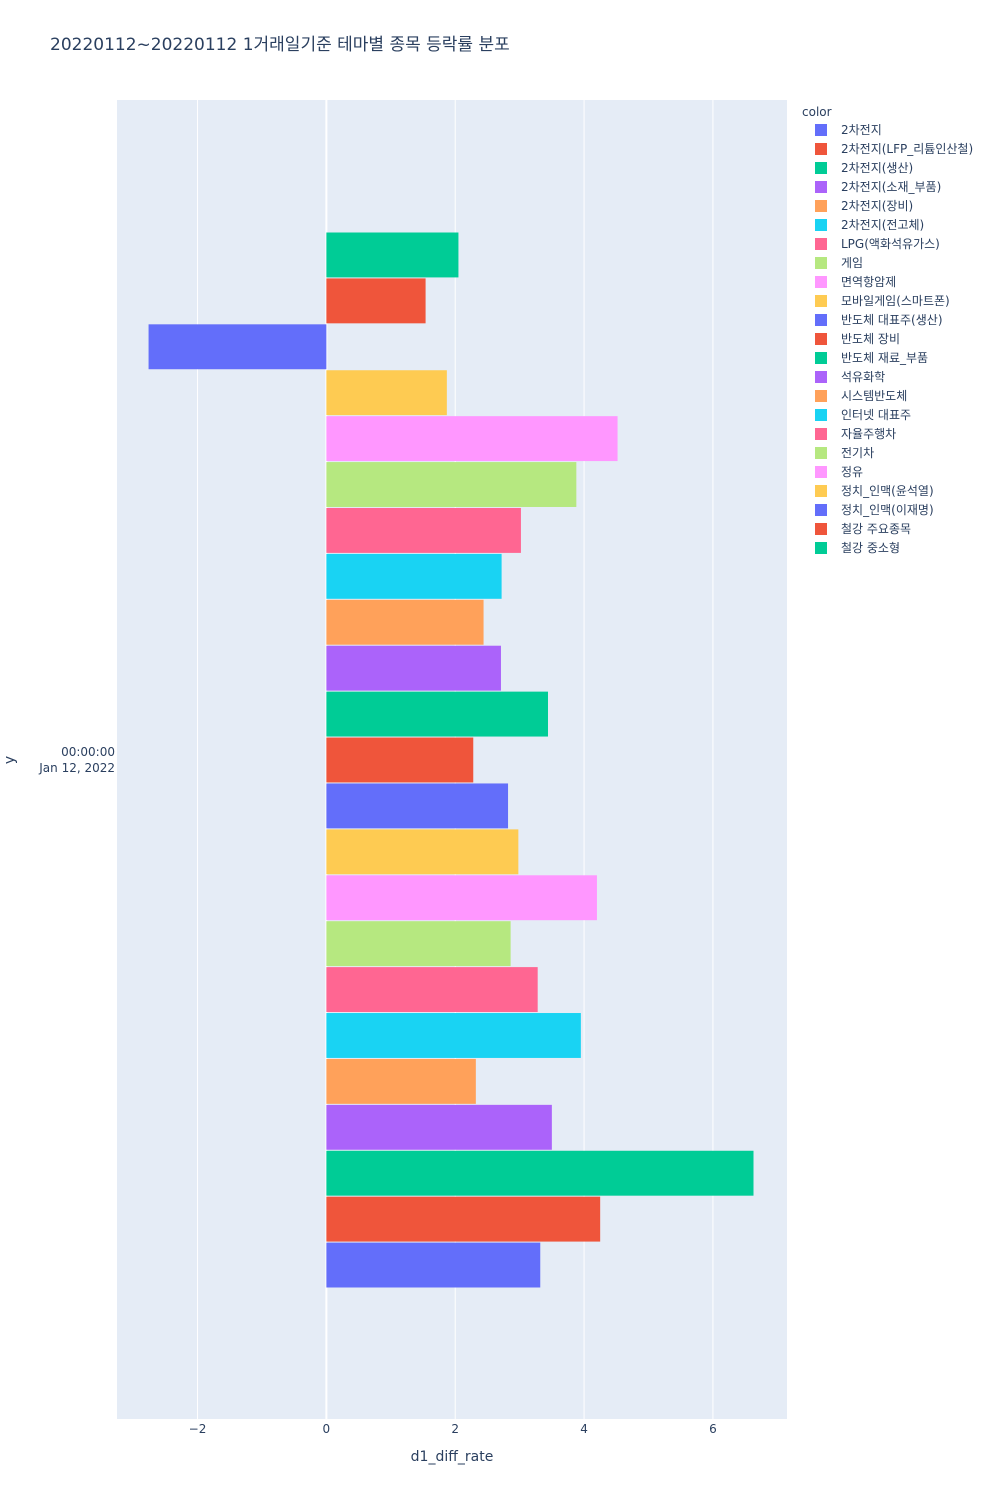  Describe the element at coordinates (817, 112) in the screenshot. I see `legend-title: color` at that location.